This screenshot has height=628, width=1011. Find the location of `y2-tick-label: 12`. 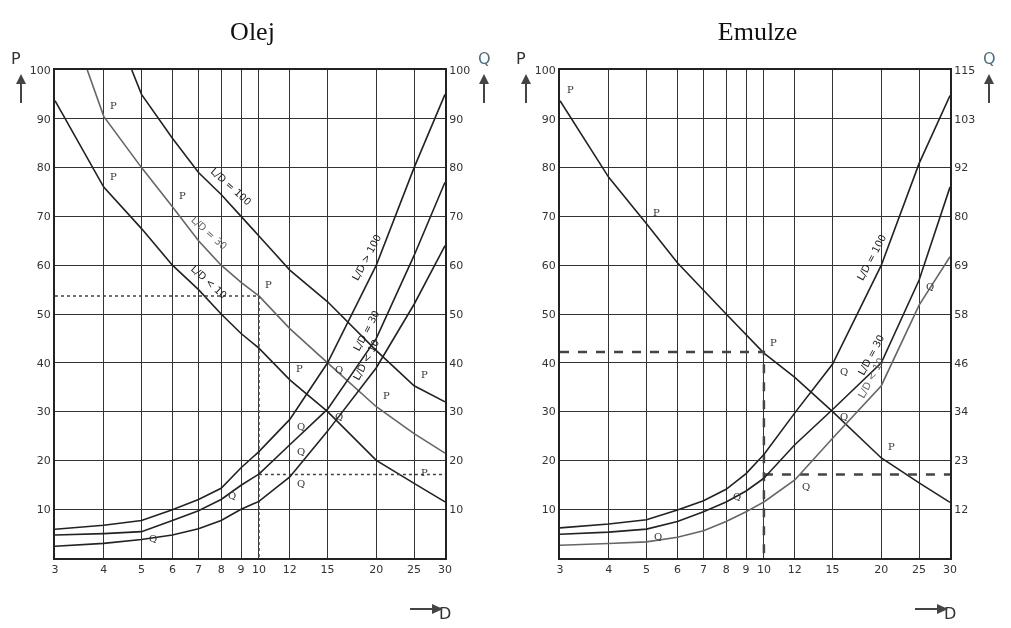

y2-tick-label: 12 is located at coordinates (961, 510).